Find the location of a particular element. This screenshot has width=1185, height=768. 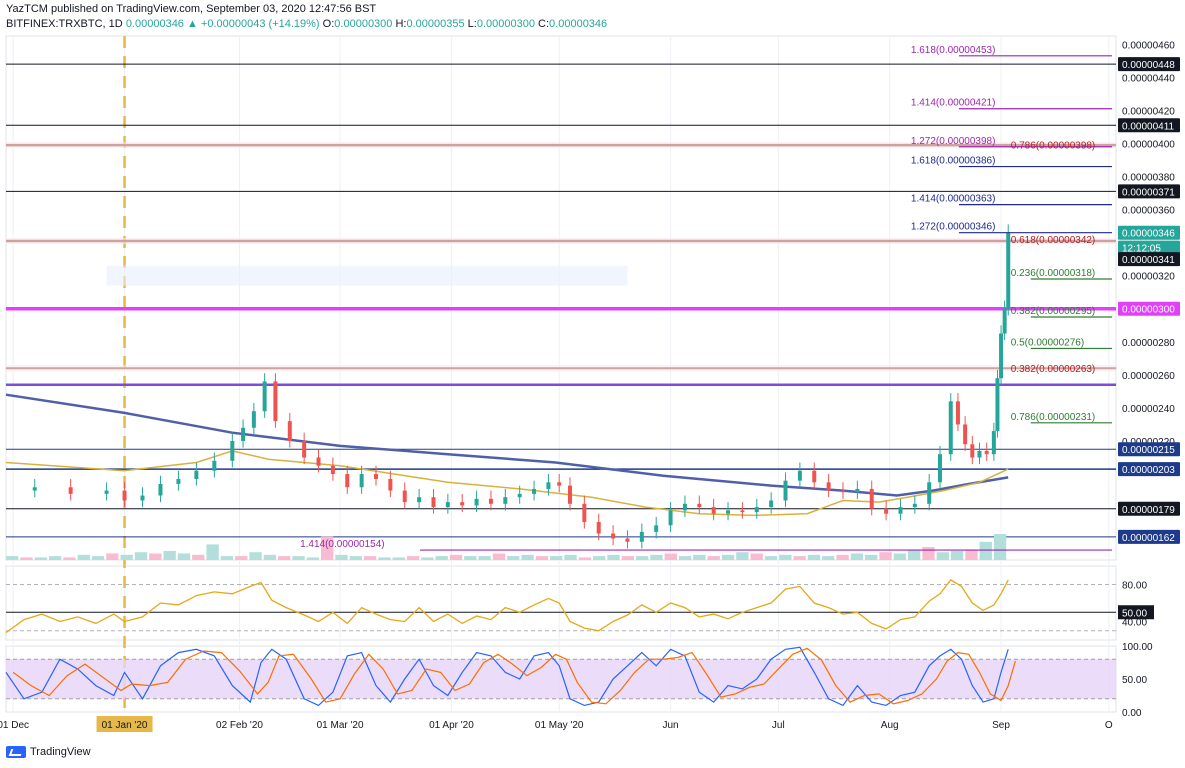

y-tick-label: 0.00000460 is located at coordinates (1148, 45).